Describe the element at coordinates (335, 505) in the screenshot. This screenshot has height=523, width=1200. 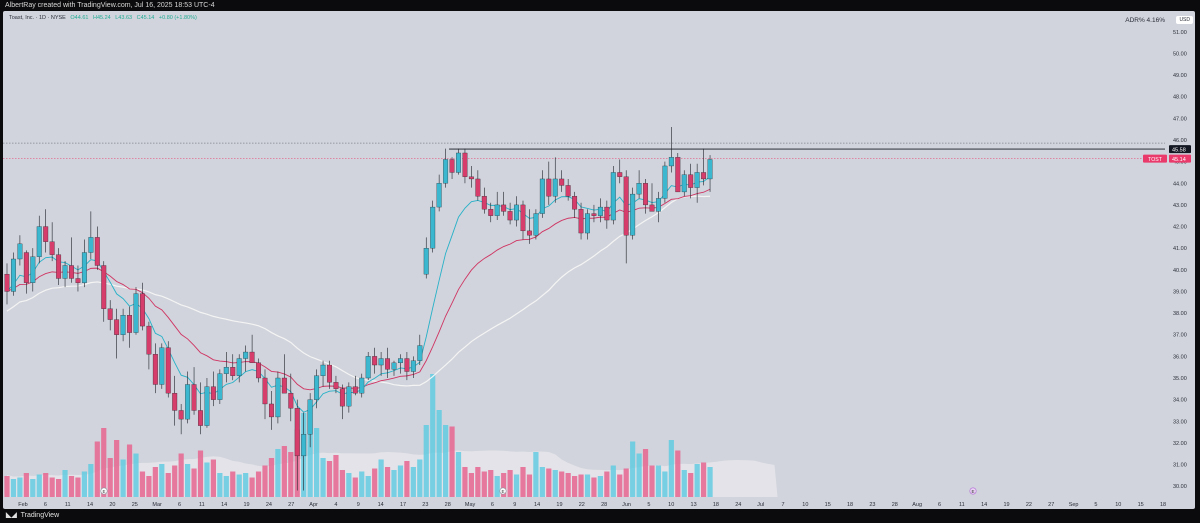
I see `x-tick-label: 4` at that location.